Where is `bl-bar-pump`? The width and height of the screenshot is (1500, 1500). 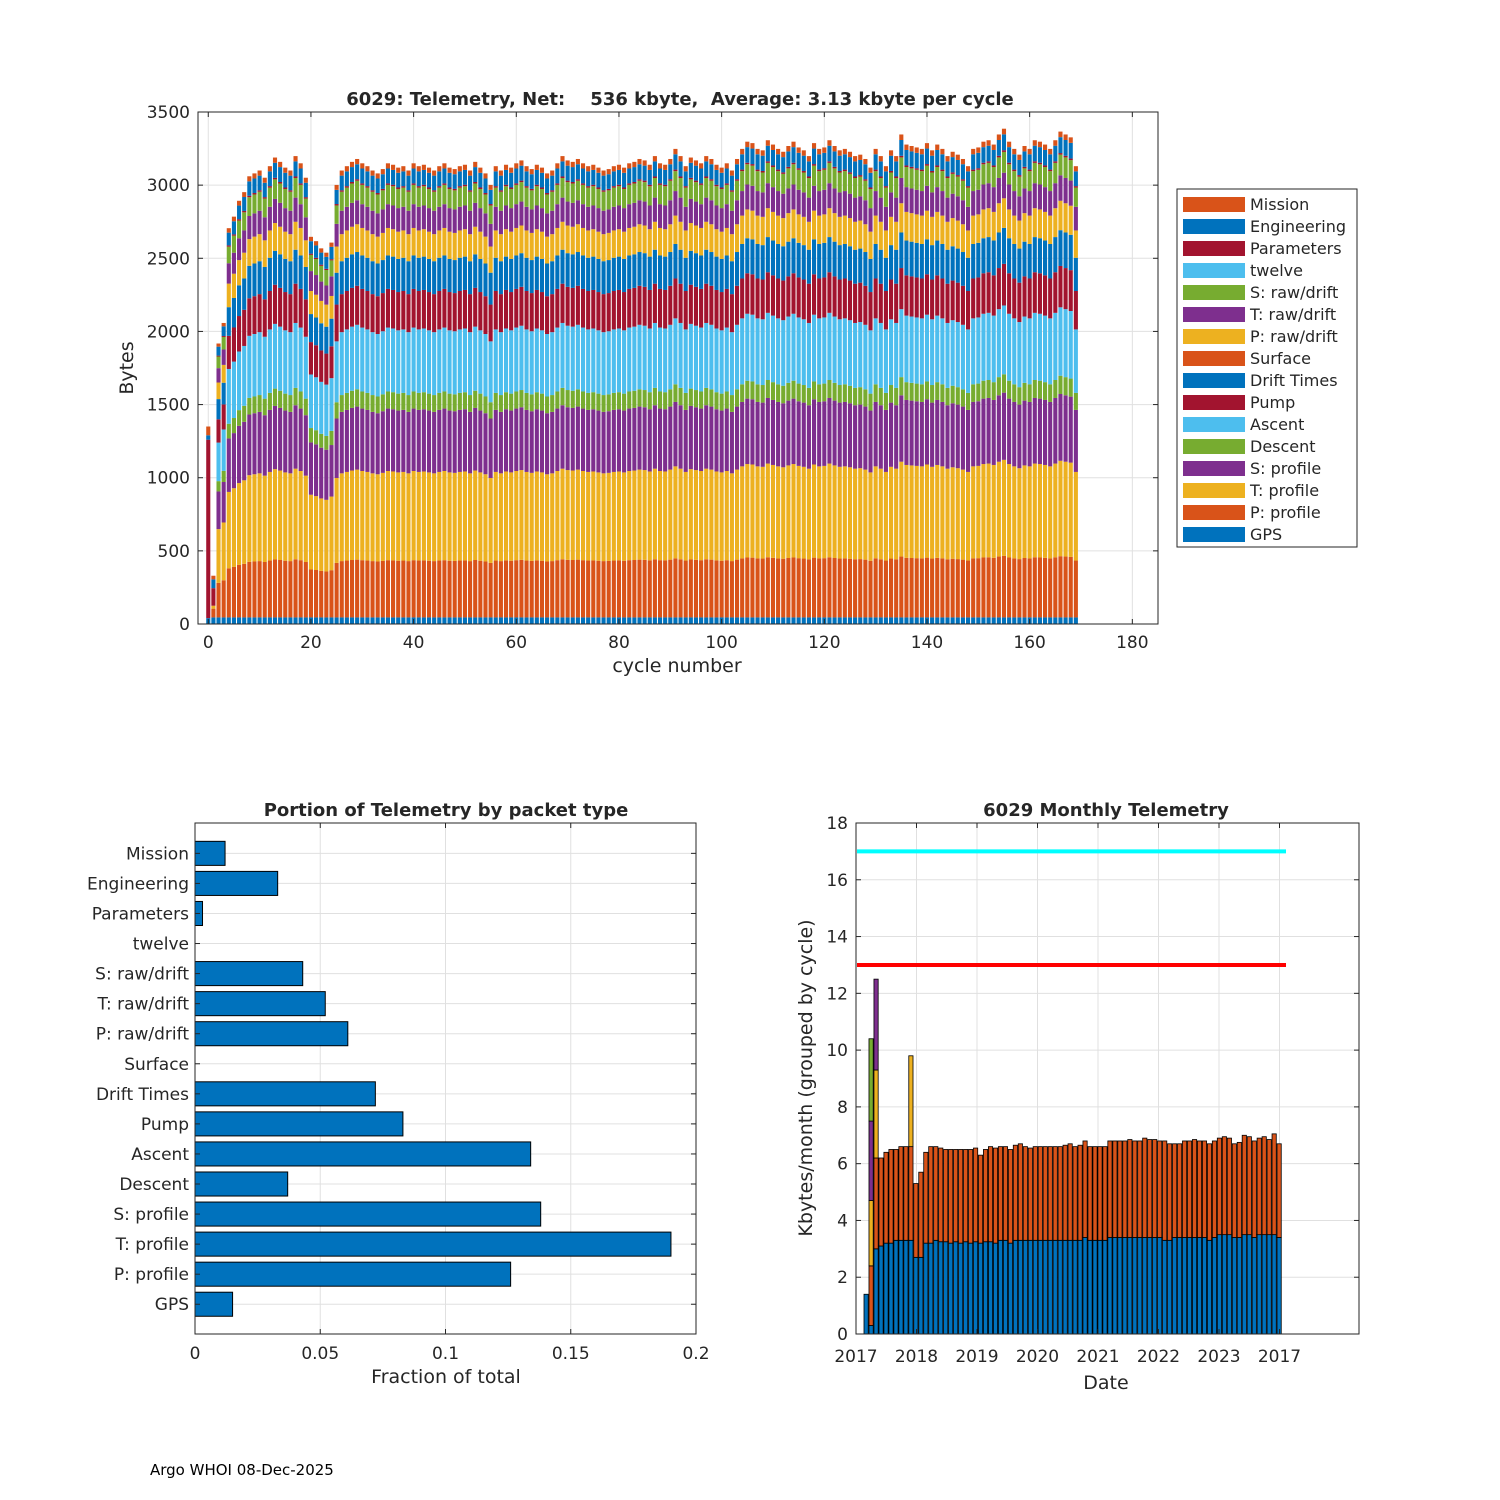
bl-bar-pump is located at coordinates (299, 1124).